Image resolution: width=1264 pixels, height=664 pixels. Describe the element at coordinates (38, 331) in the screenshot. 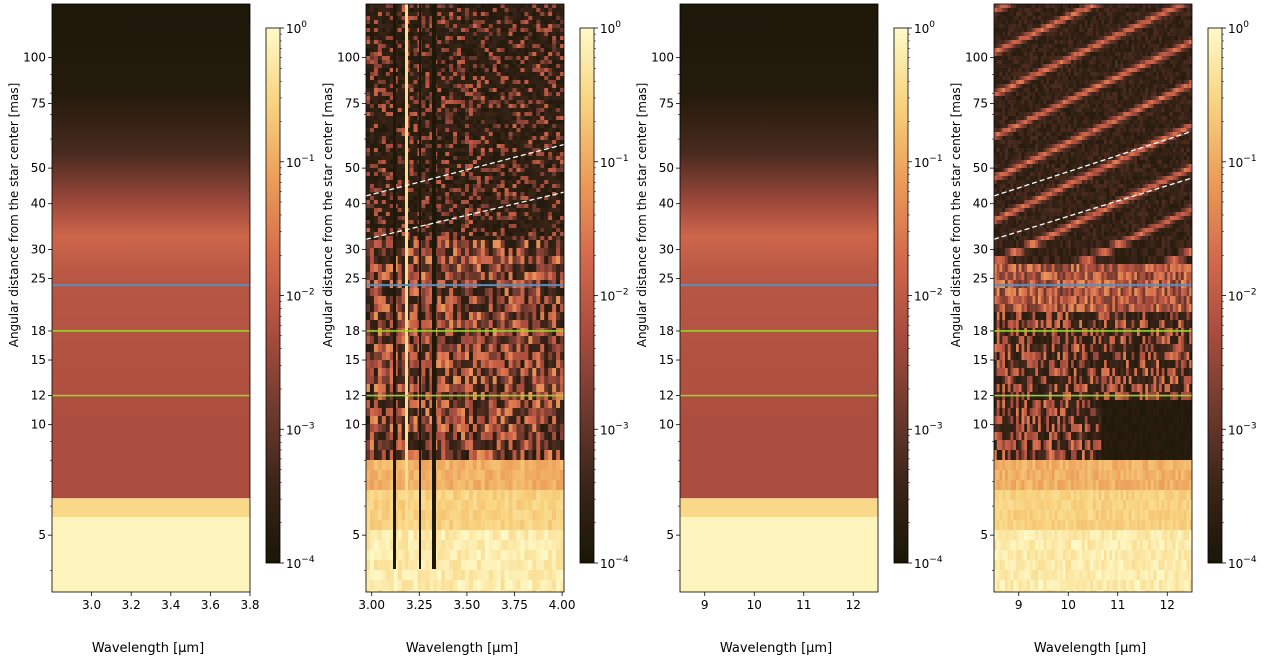

I see `y-tick-label: 18` at that location.